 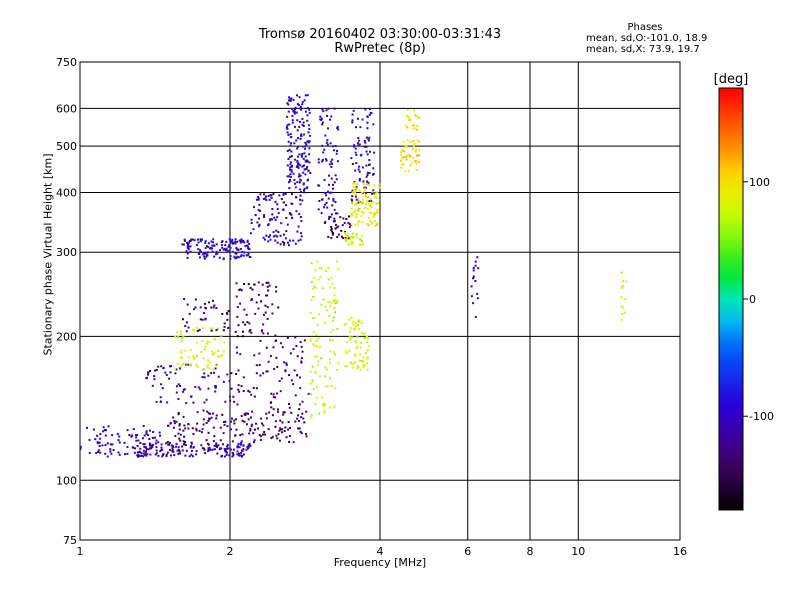 What do you see at coordinates (731, 79) in the screenshot?
I see `colorbar-label: [deg]` at bounding box center [731, 79].